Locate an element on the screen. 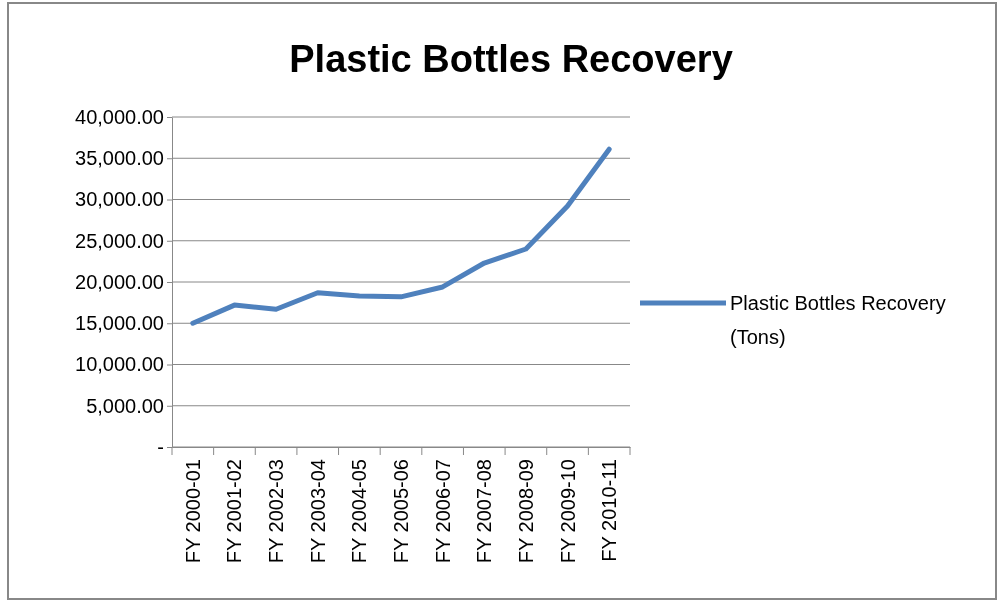  y-tick-label: 10,000.00 is located at coordinates (119, 364).